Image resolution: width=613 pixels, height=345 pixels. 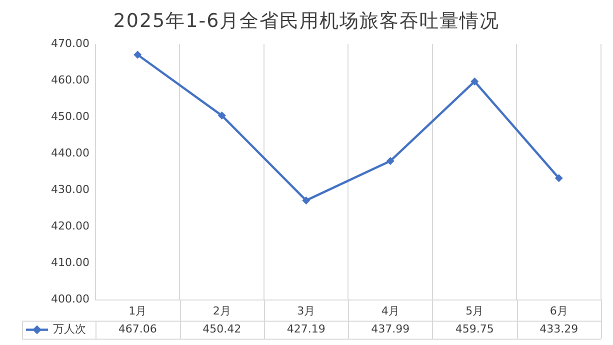 I want to click on x-tick-label: 6月, so click(x=559, y=311).